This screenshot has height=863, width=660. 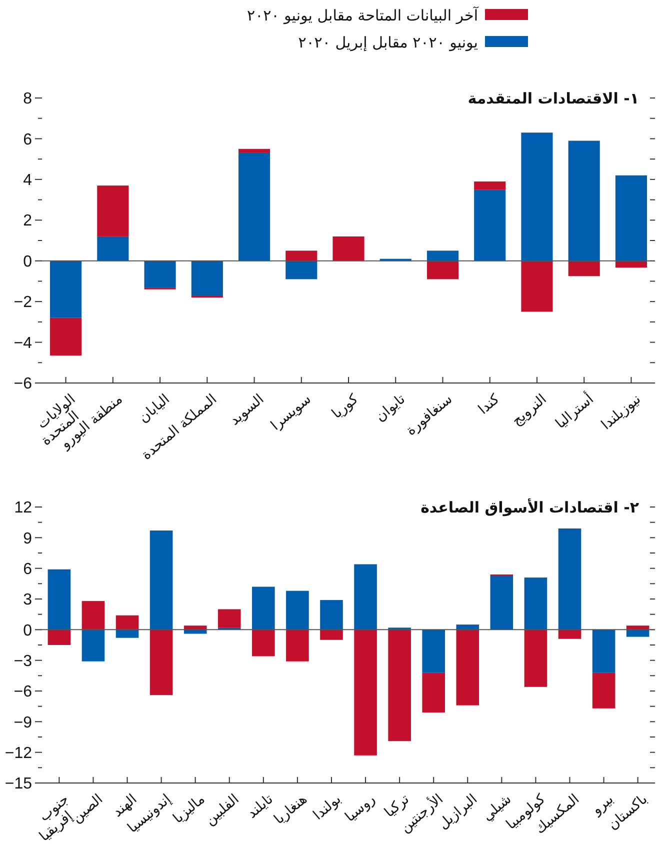 I want to click on x-tick-label: أستراليا, so click(x=575, y=411).